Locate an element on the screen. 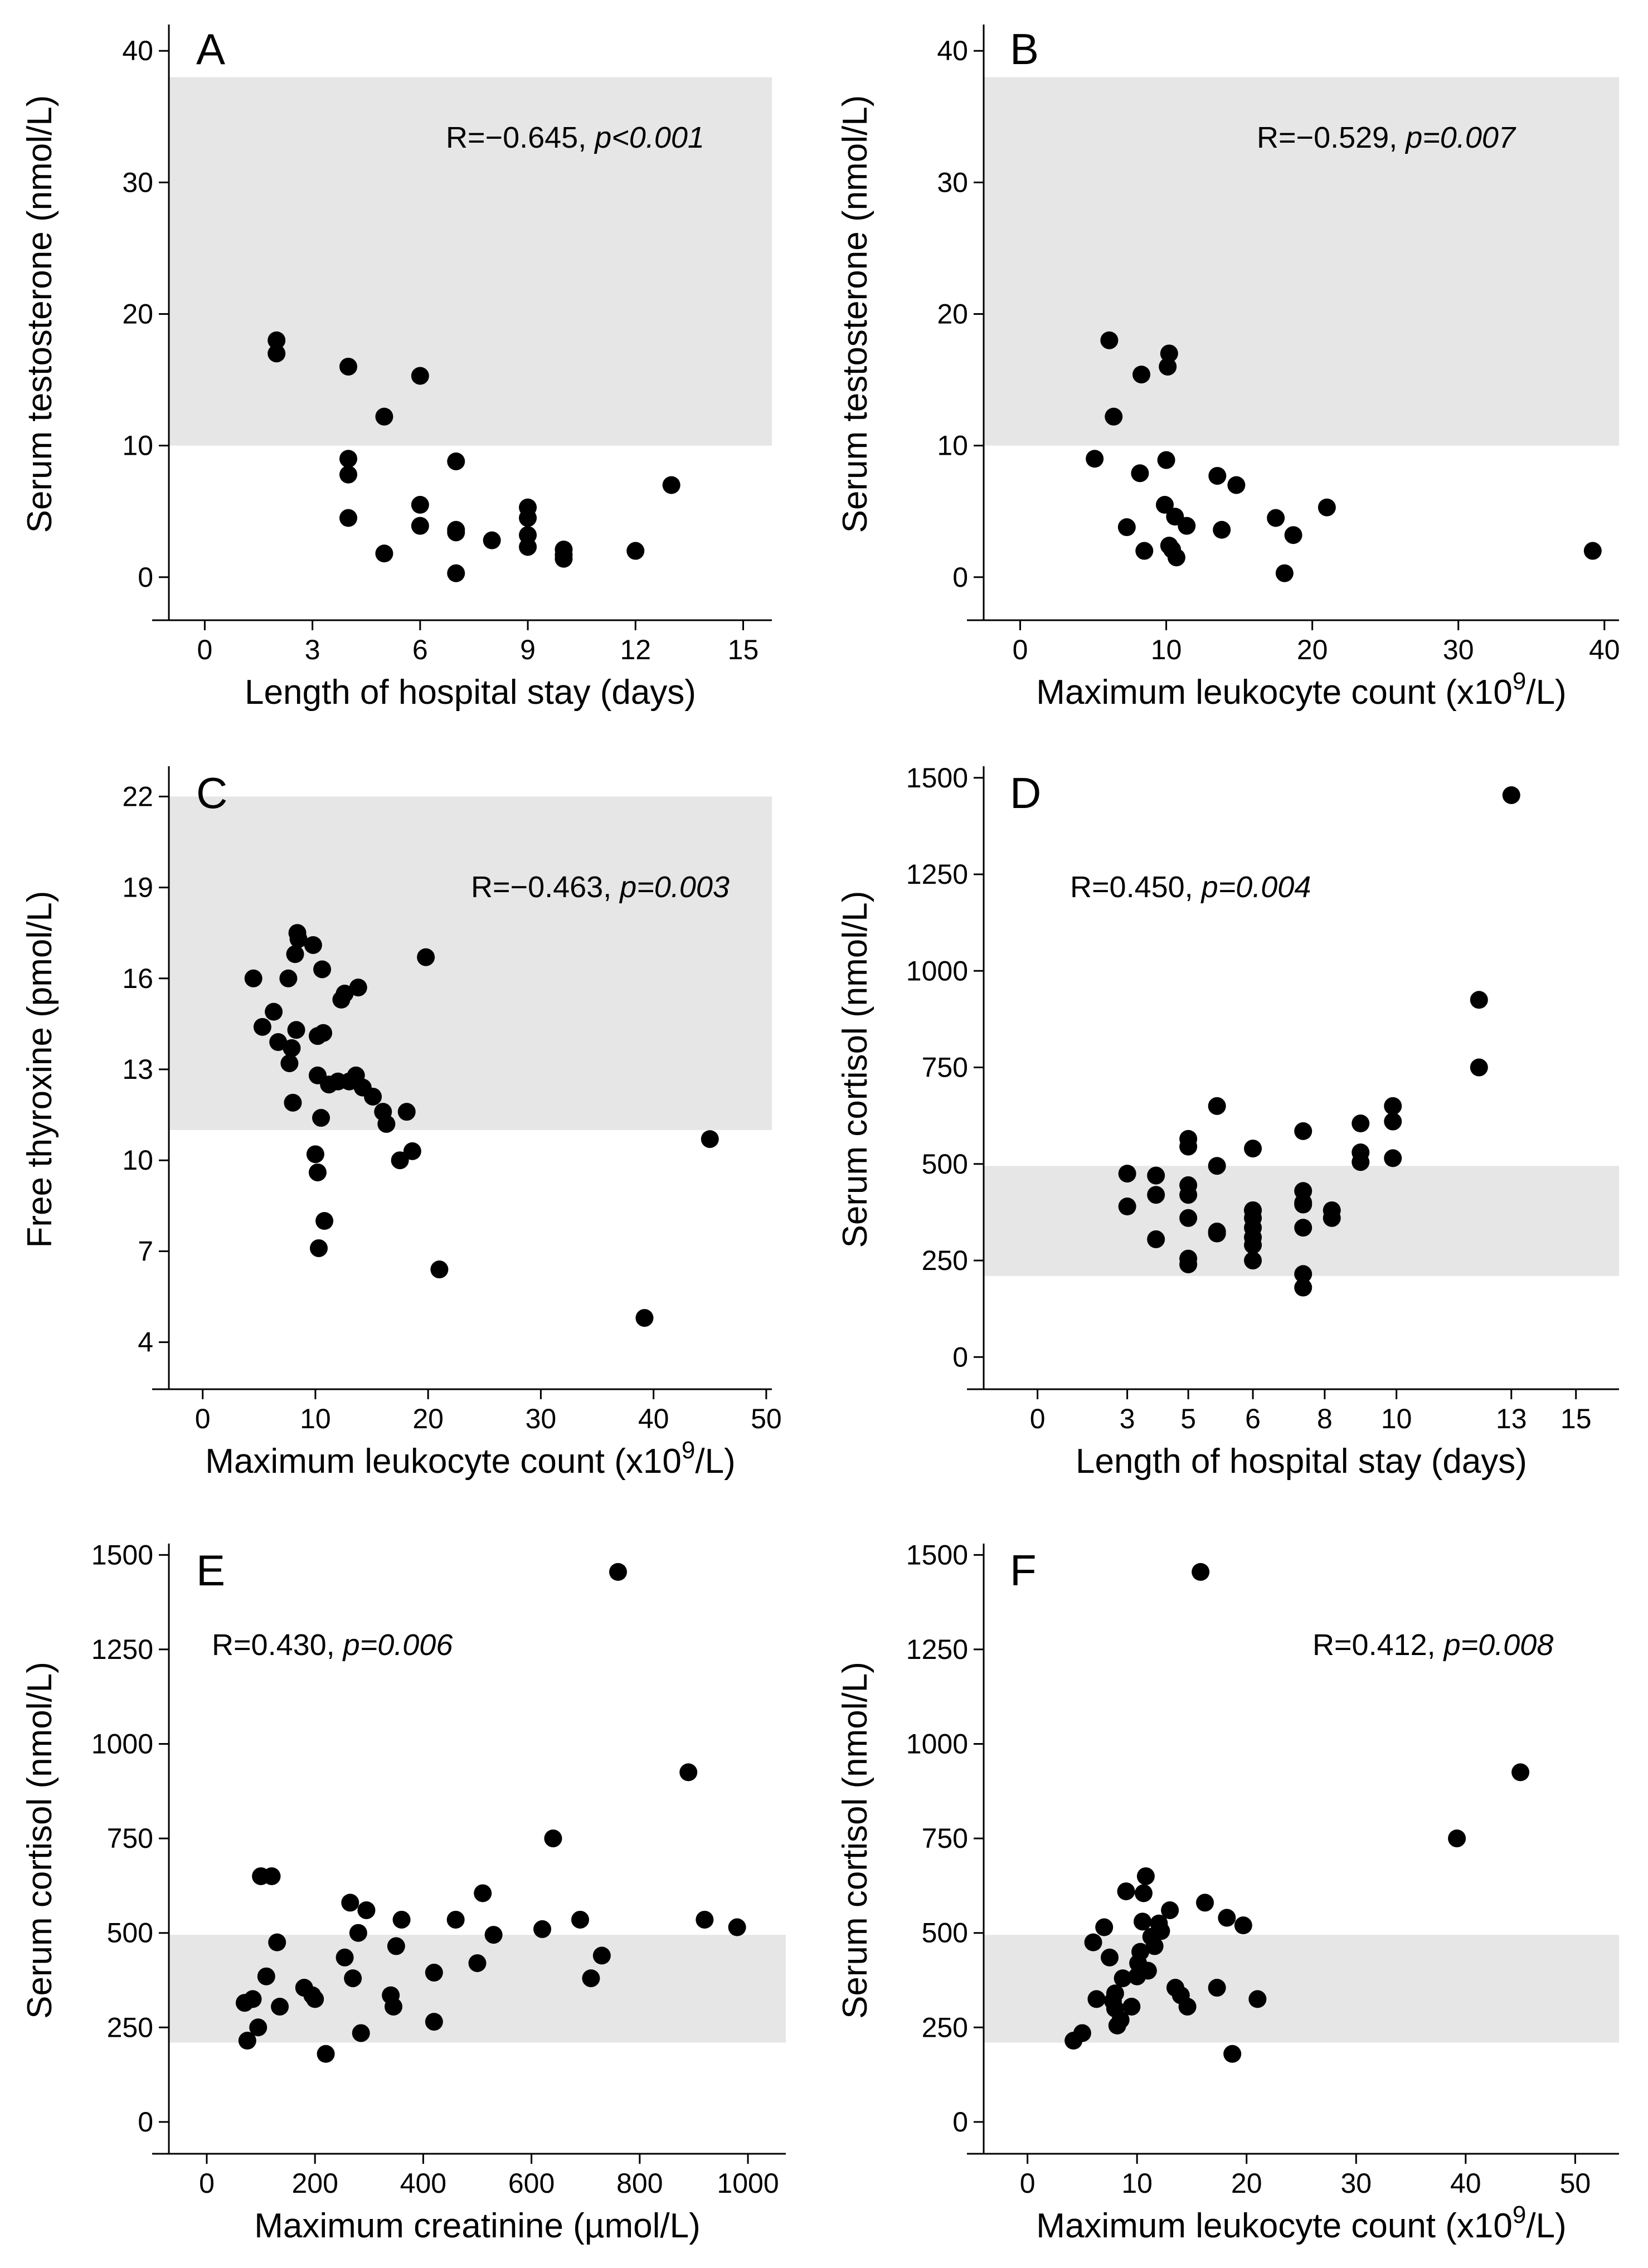  panel-letter-d: D is located at coordinates (1025, 792).